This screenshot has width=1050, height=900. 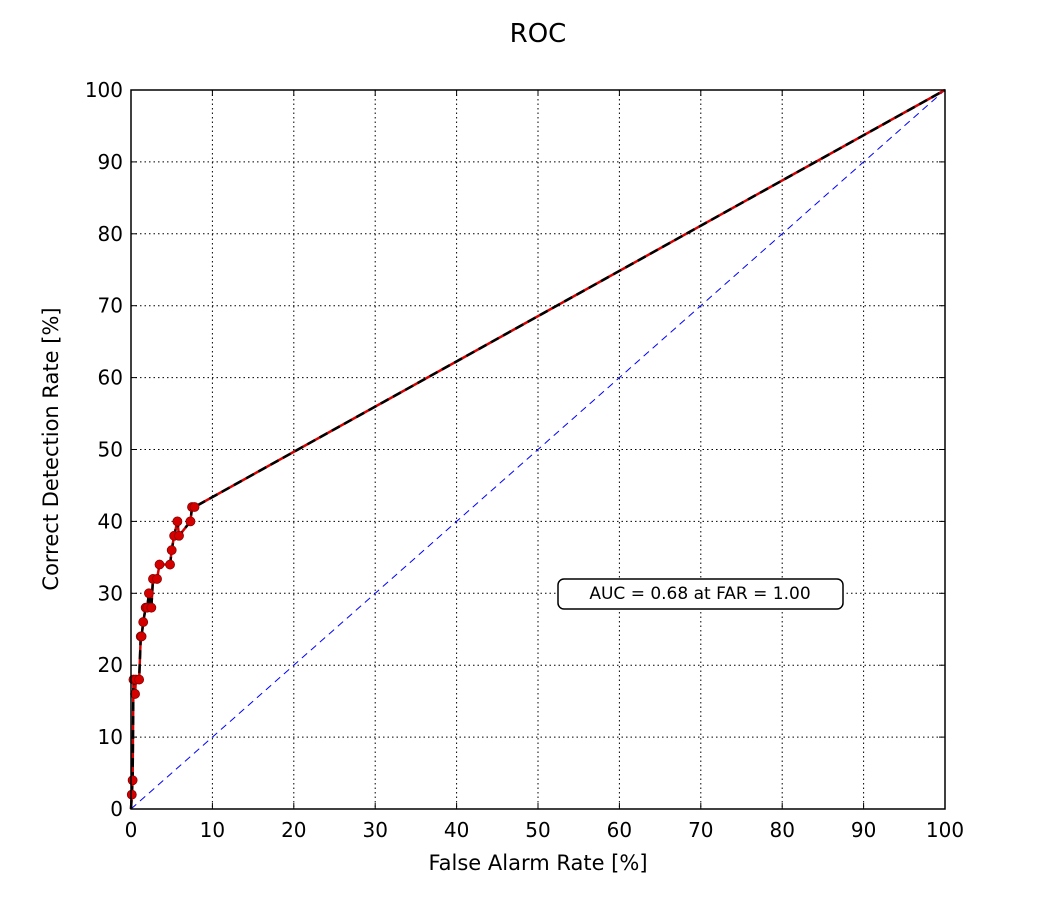 I want to click on y-tick-label: 10, so click(x=110, y=737).